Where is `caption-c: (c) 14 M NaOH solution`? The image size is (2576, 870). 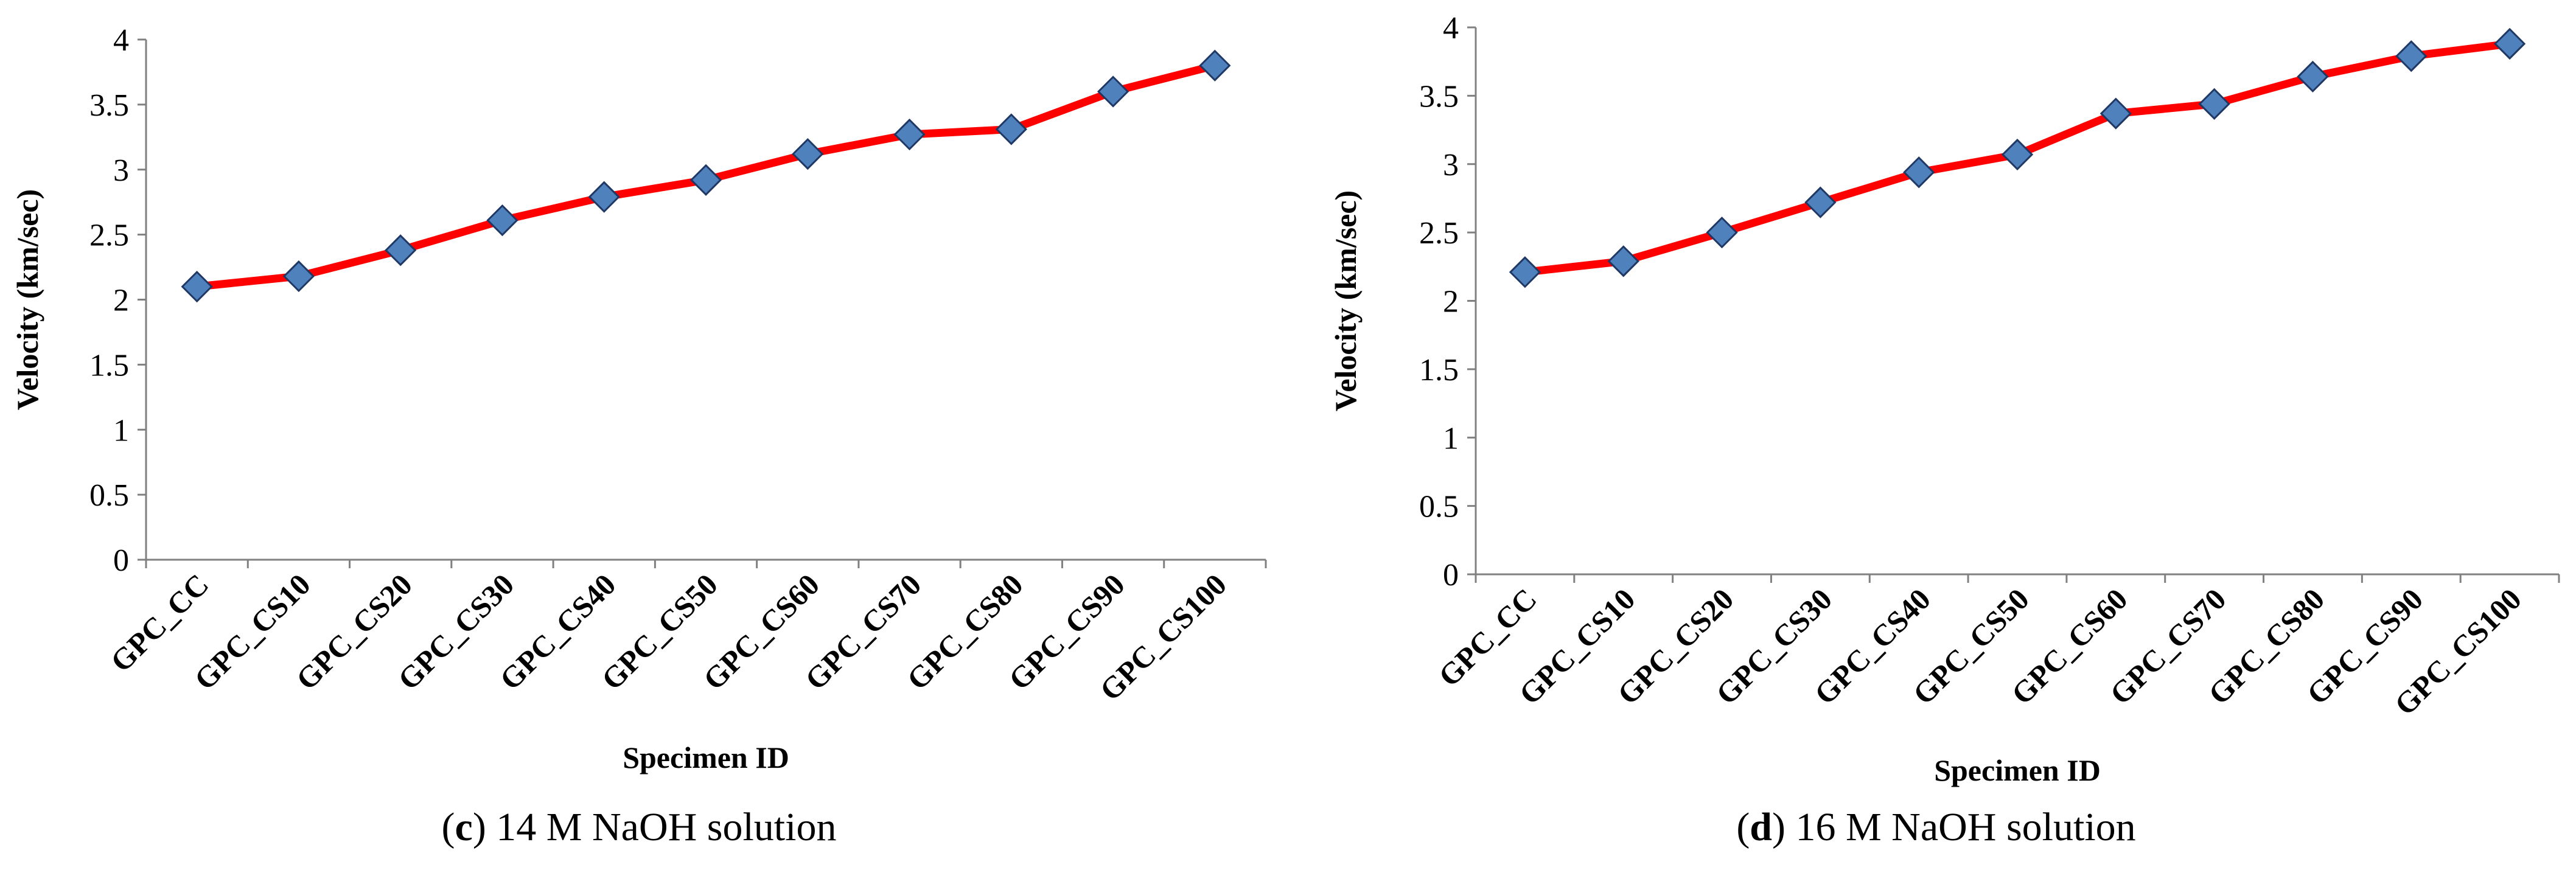
caption-c: (c) 14 M NaOH solution is located at coordinates (639, 827).